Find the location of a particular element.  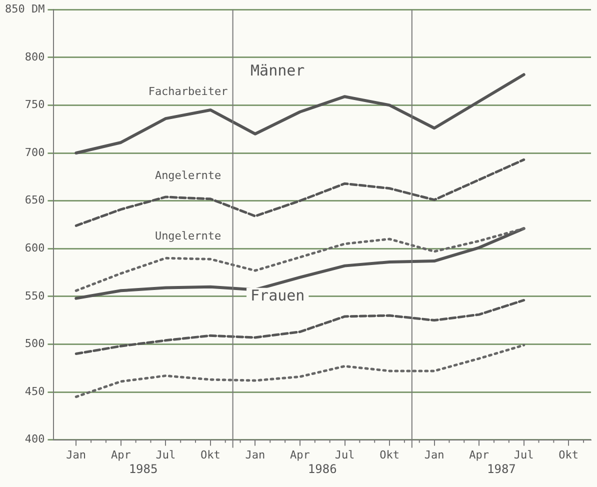

series-label: Facharbeiter is located at coordinates (188, 91).